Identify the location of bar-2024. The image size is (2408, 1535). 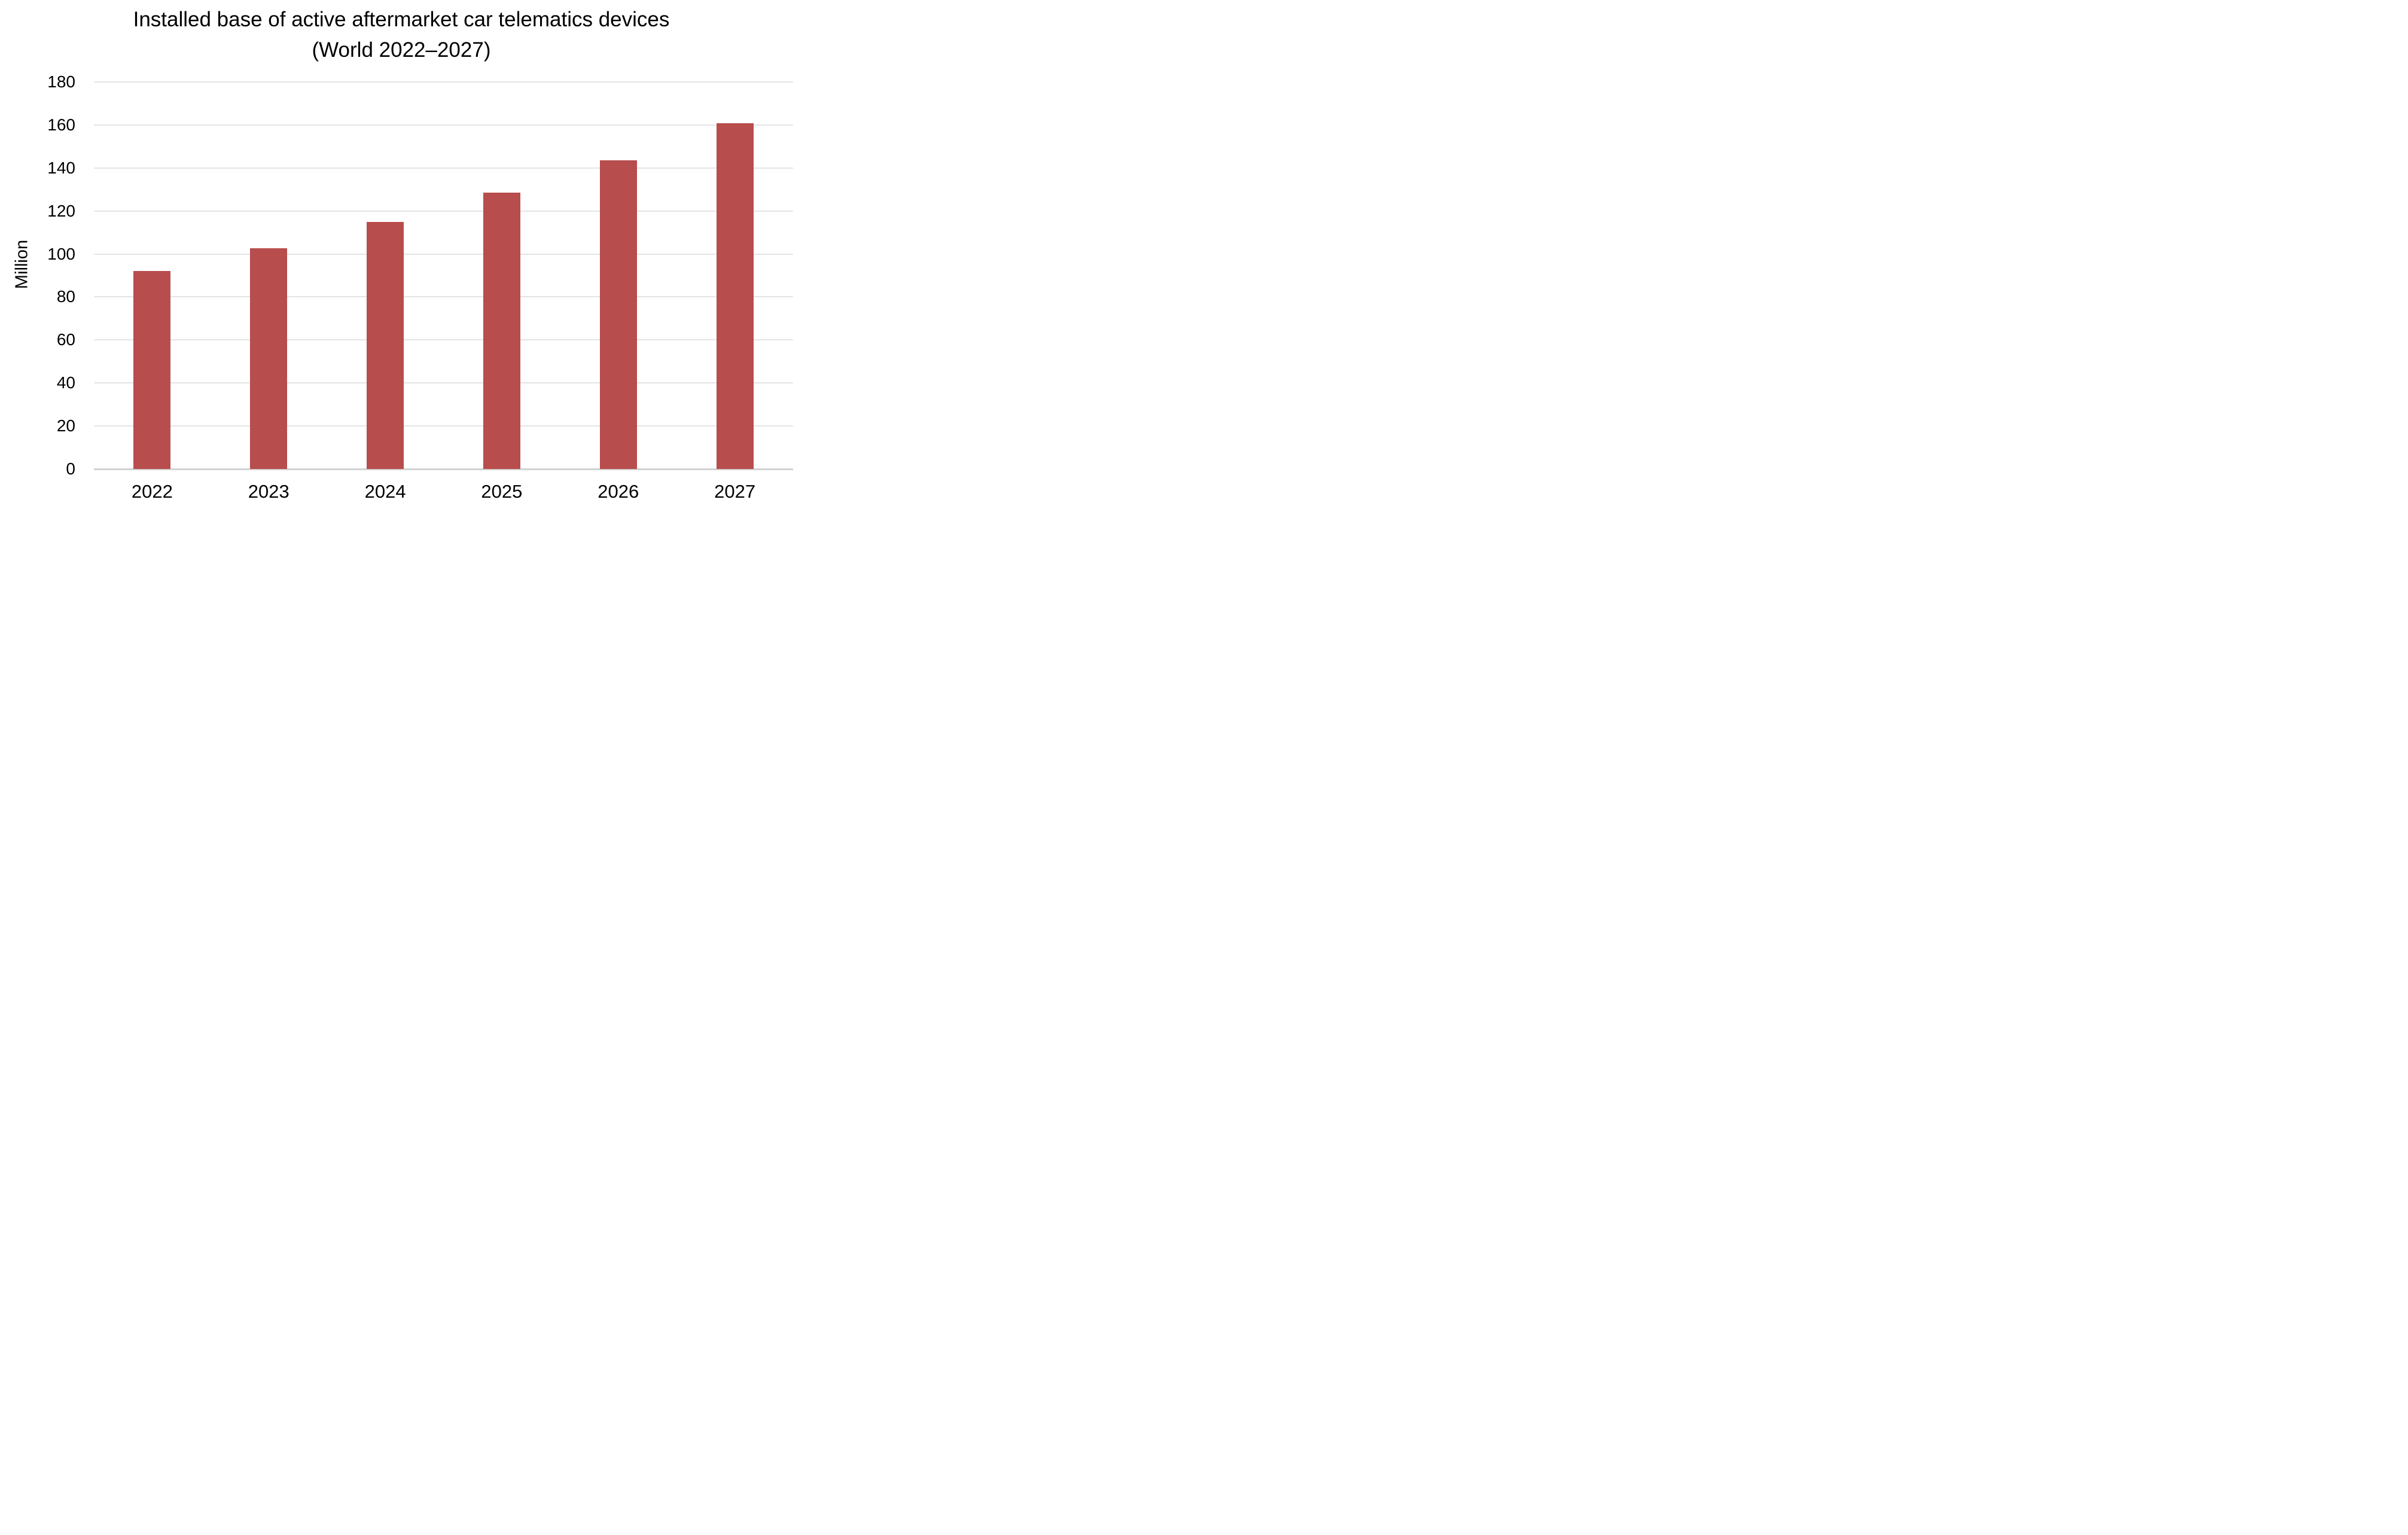
(385, 345).